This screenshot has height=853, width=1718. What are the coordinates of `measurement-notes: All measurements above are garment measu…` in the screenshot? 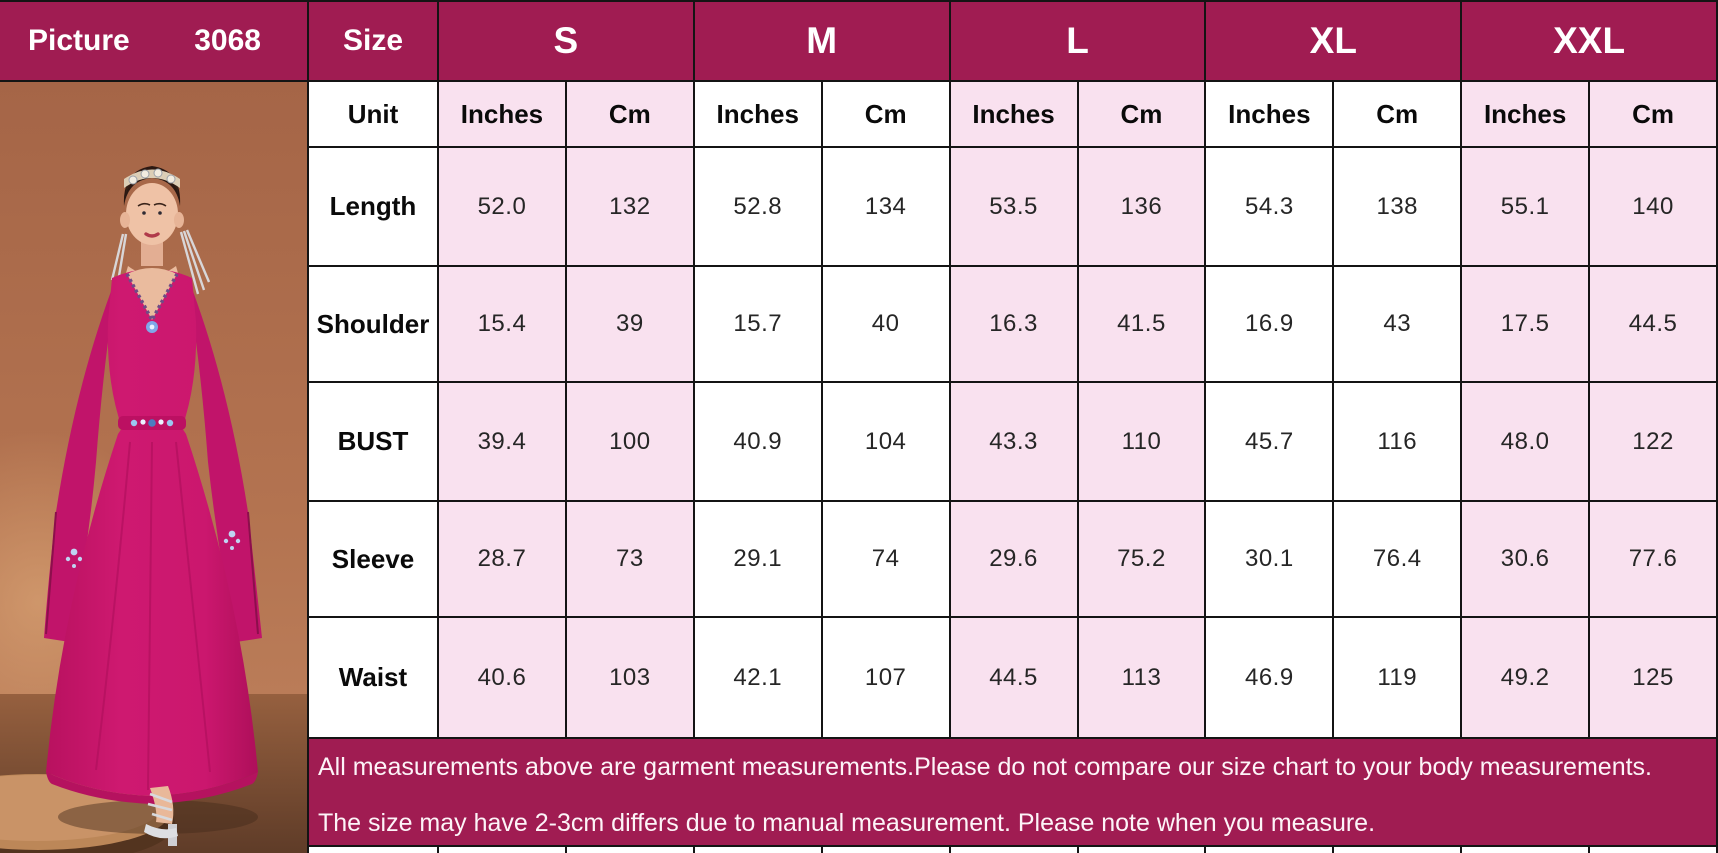 It's located at (1013, 793).